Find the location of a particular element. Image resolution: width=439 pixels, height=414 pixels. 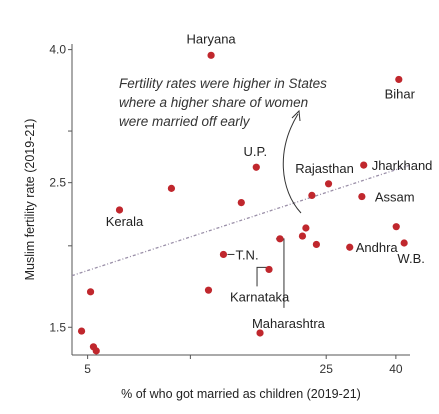

annotation-line: were married off early is located at coordinates (185, 121).